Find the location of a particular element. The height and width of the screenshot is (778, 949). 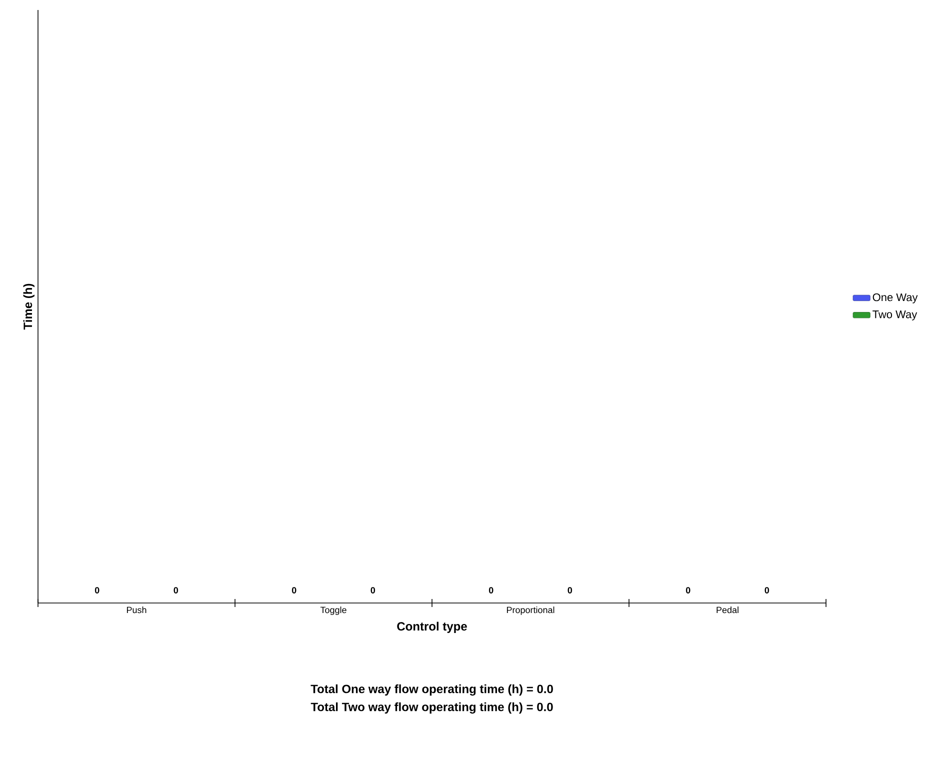

legend-label: One Way is located at coordinates (895, 298).